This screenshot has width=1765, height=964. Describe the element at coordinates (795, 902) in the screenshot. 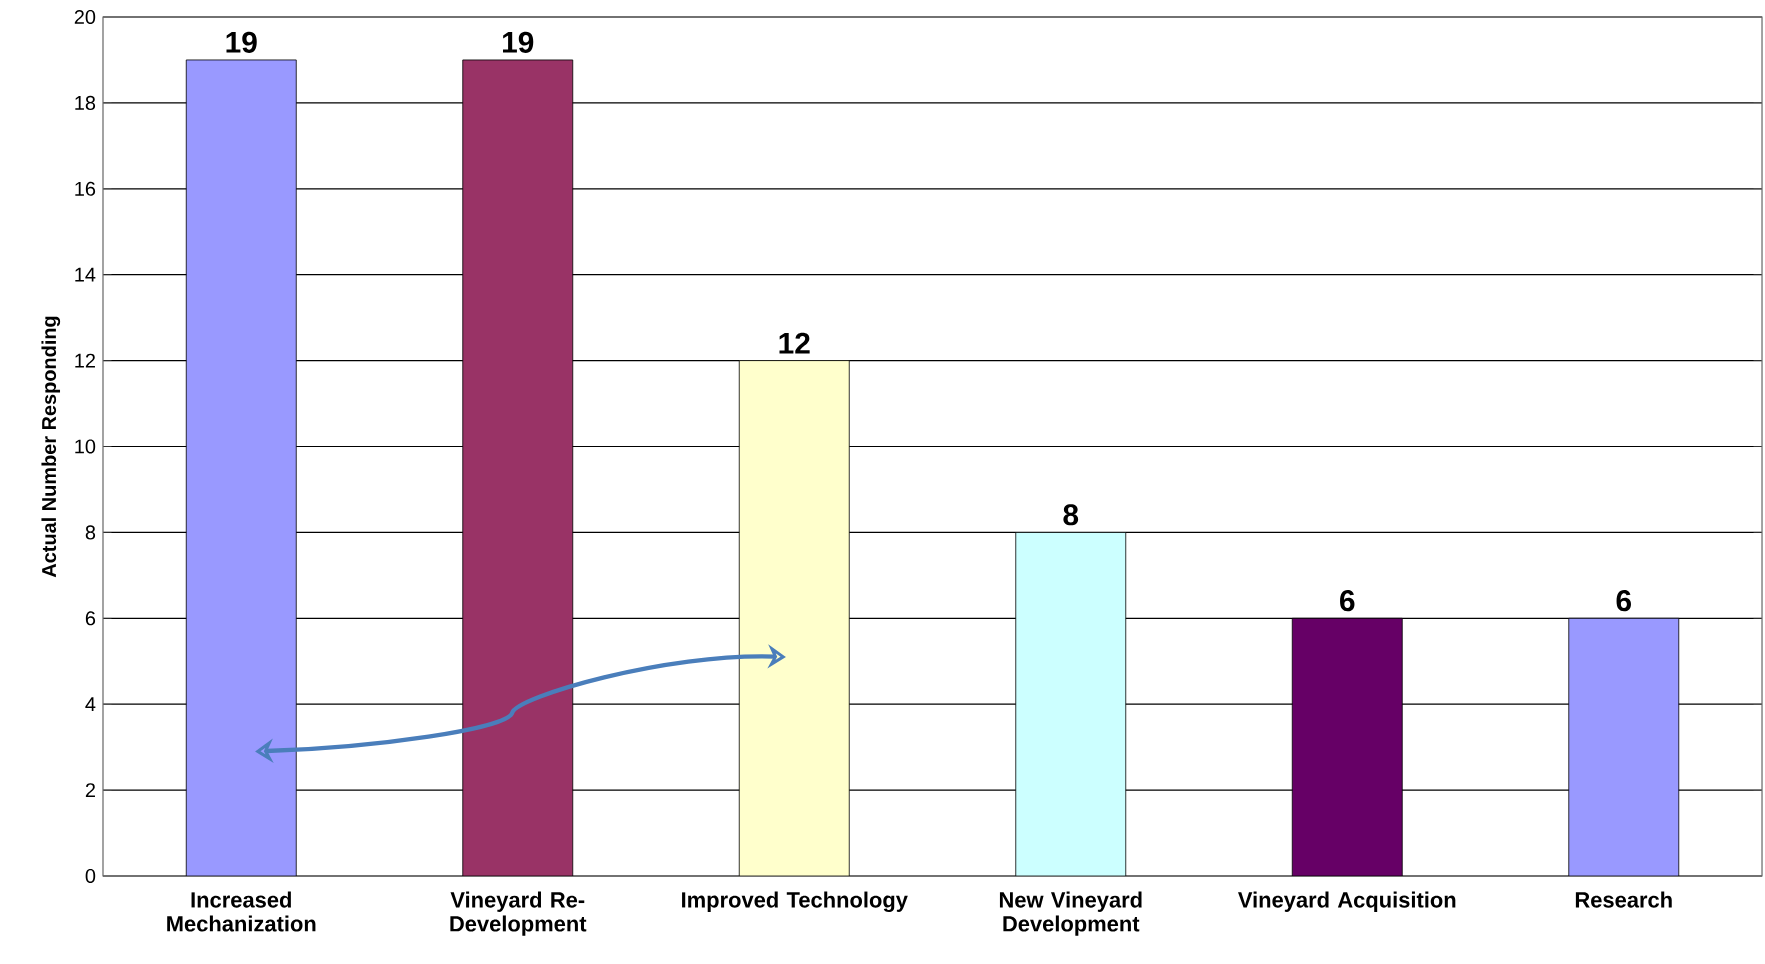

I see `x-tick-label: Improved Technology` at that location.